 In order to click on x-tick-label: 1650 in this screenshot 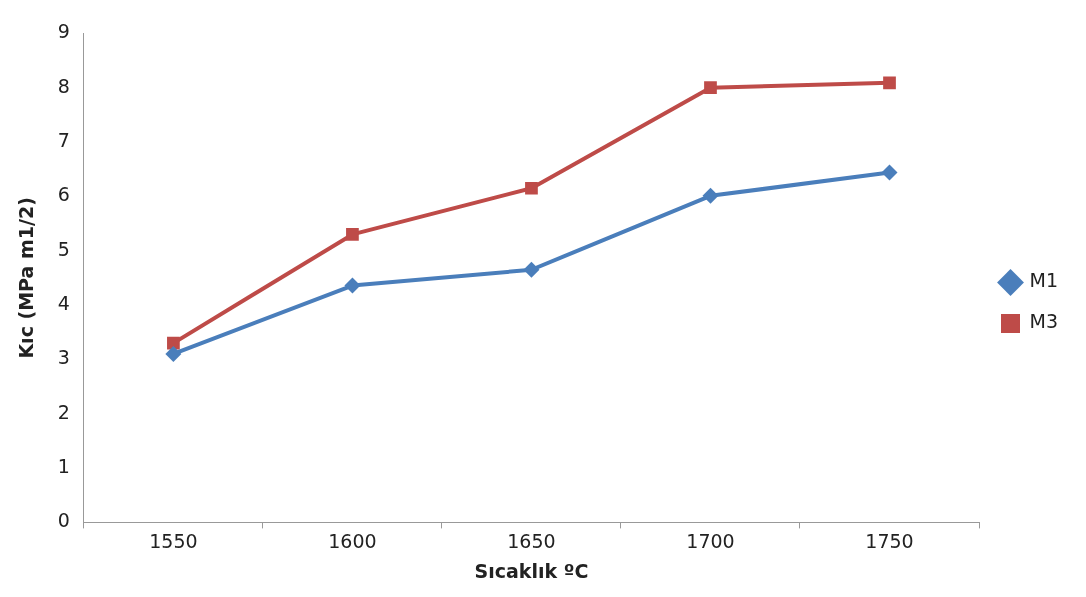, I will do `click(531, 540)`.